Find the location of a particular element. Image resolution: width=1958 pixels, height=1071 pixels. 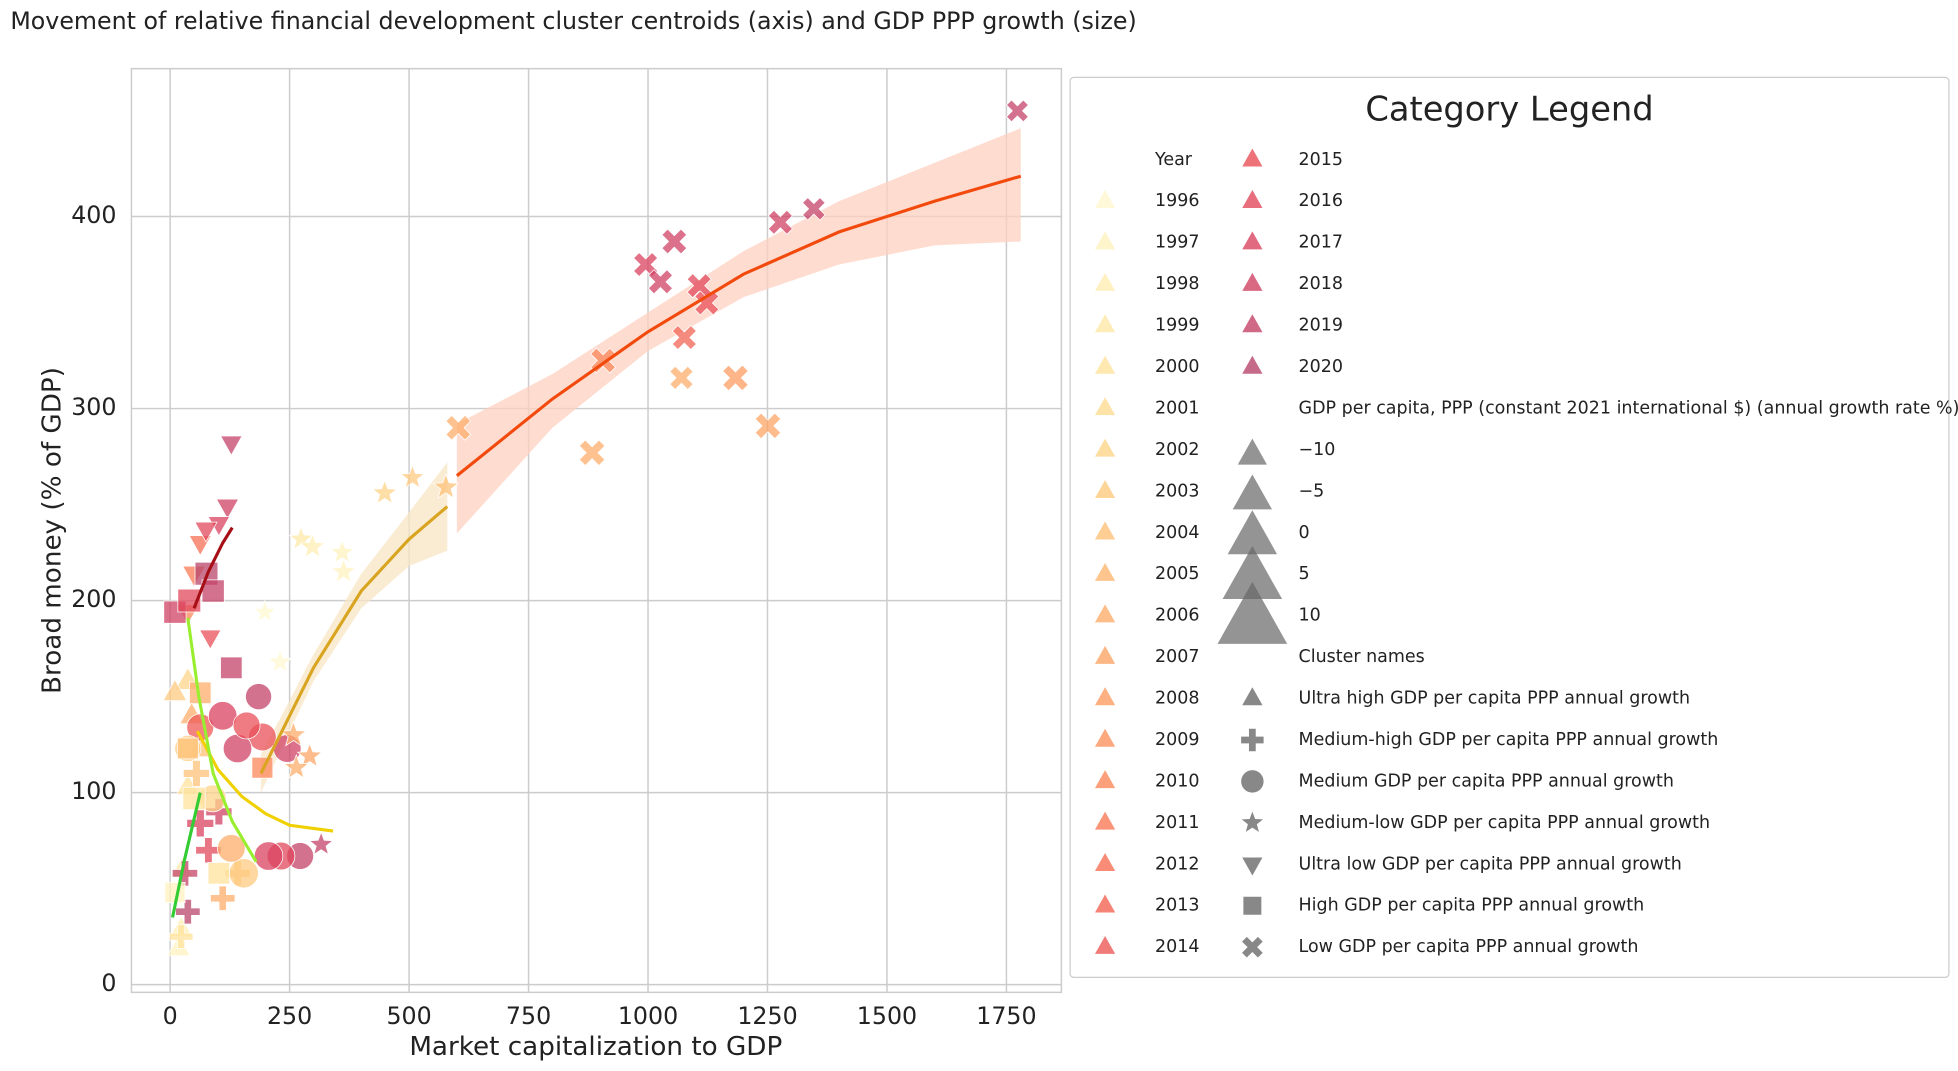

legend-label: 2010 is located at coordinates (1177, 781).